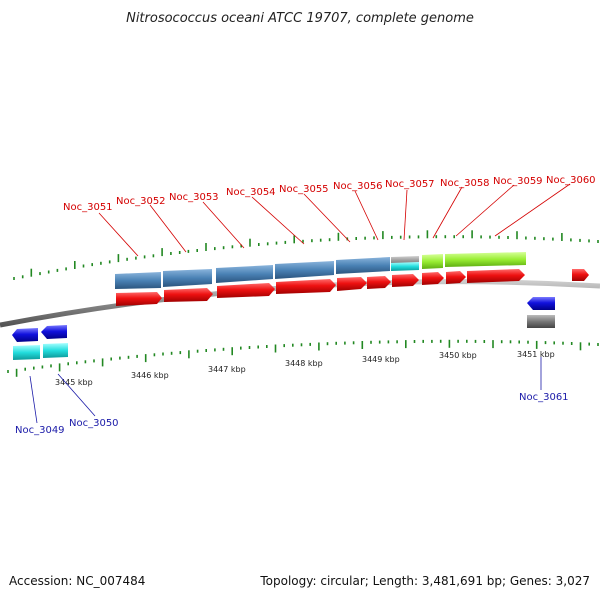  What do you see at coordinates (544, 397) in the screenshot?
I see `gene-label-noc-3061: Noc_3061` at bounding box center [544, 397].